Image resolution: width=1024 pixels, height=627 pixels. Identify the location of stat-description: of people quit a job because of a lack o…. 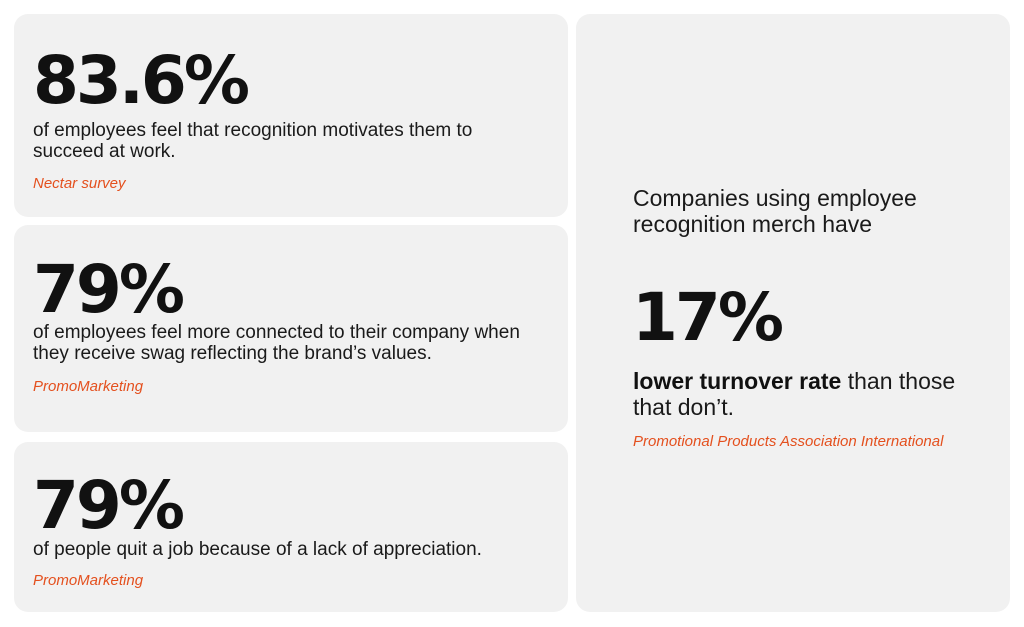
(257, 549).